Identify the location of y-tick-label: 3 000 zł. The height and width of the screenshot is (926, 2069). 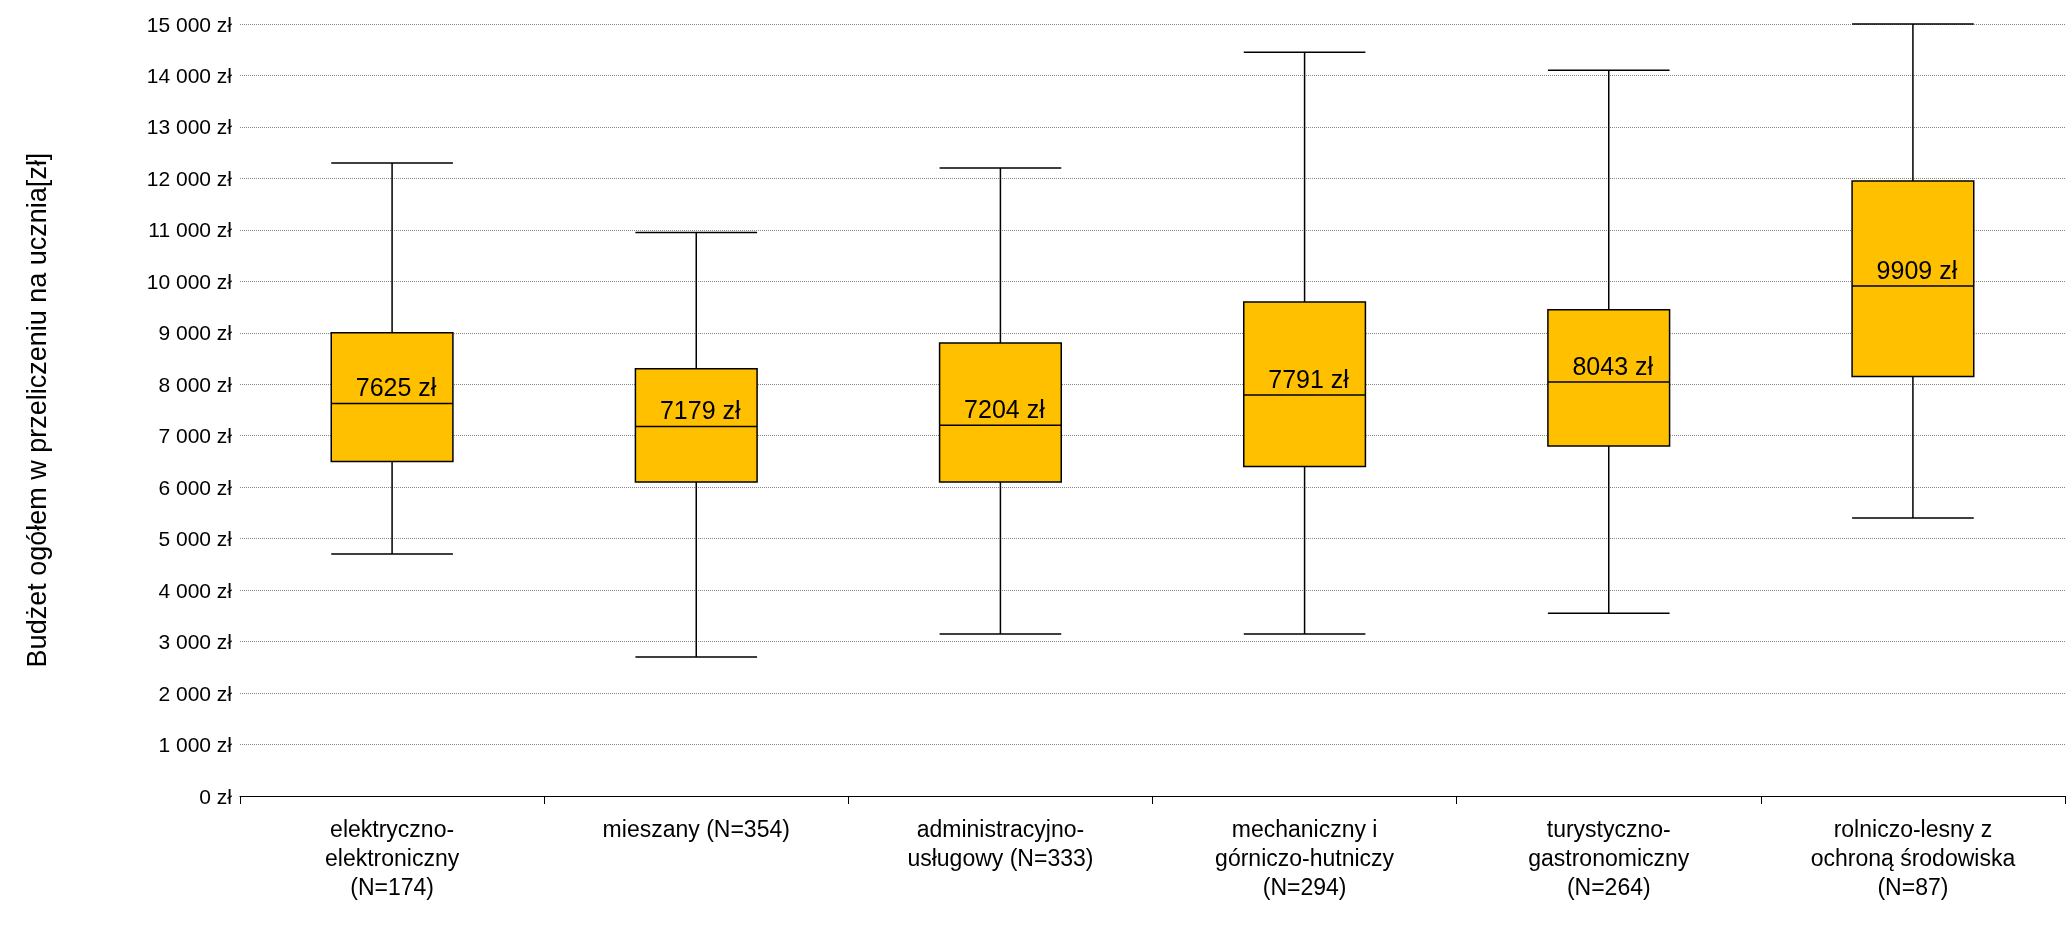
(195, 642).